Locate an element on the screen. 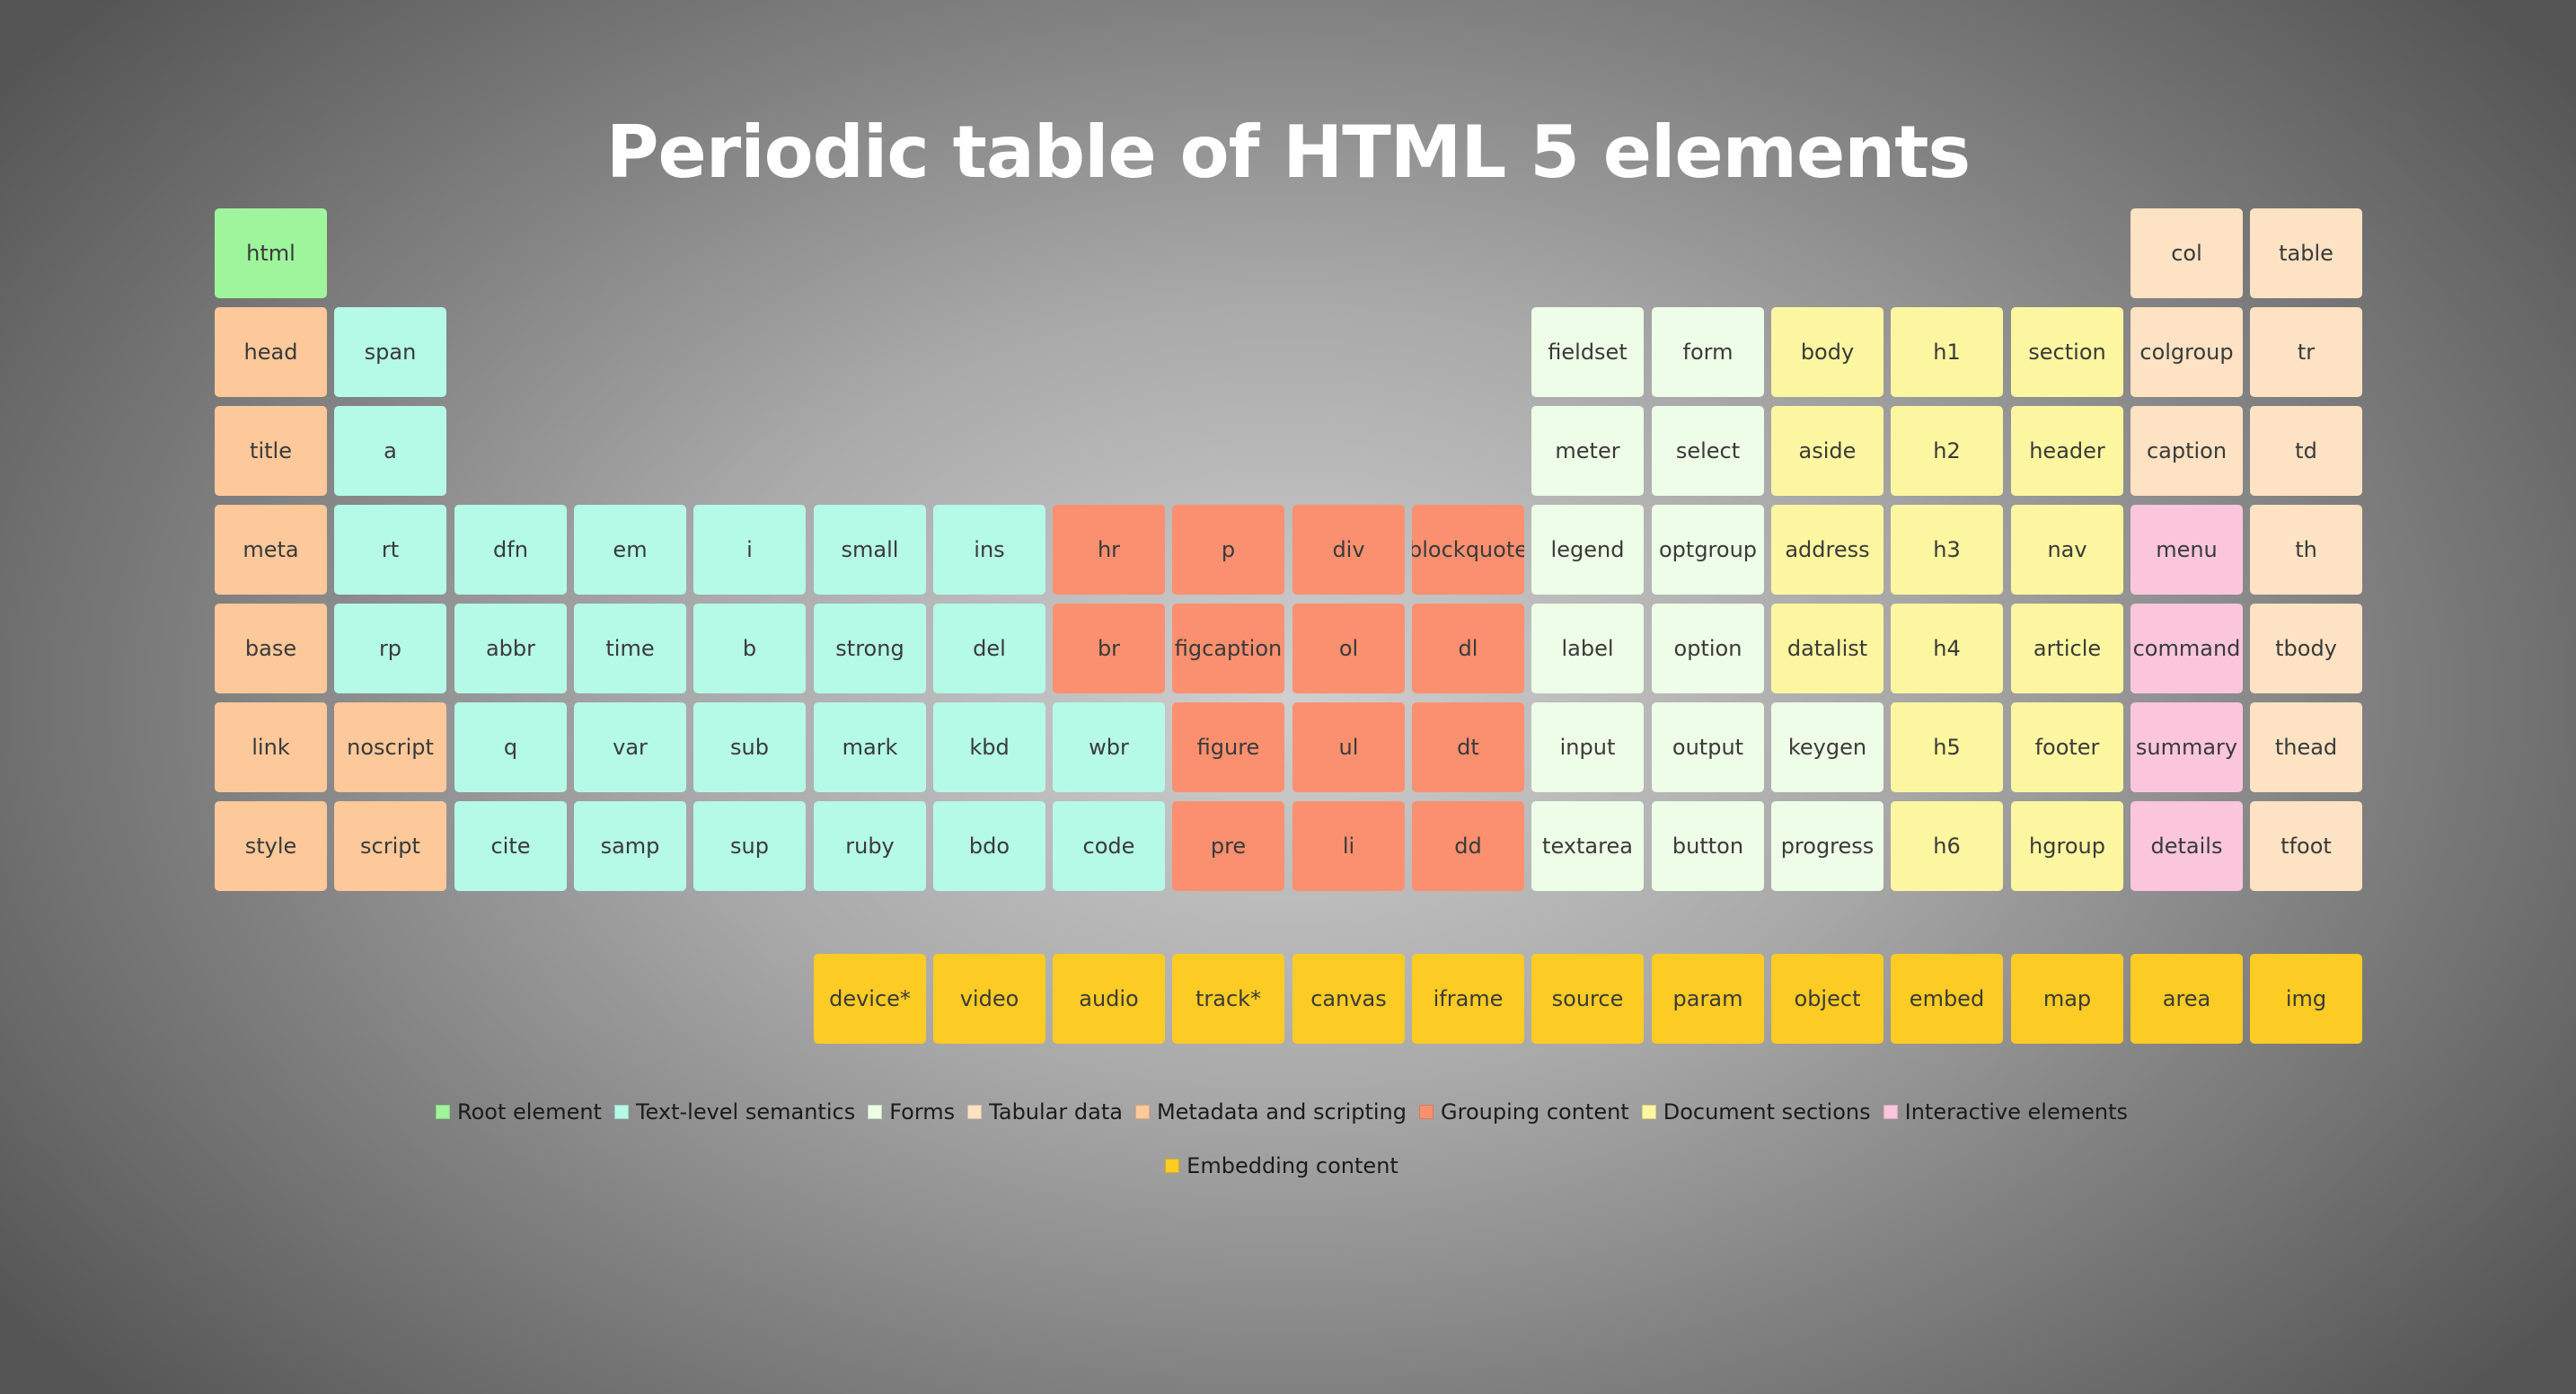  element-tile-section: section is located at coordinates (2067, 352).